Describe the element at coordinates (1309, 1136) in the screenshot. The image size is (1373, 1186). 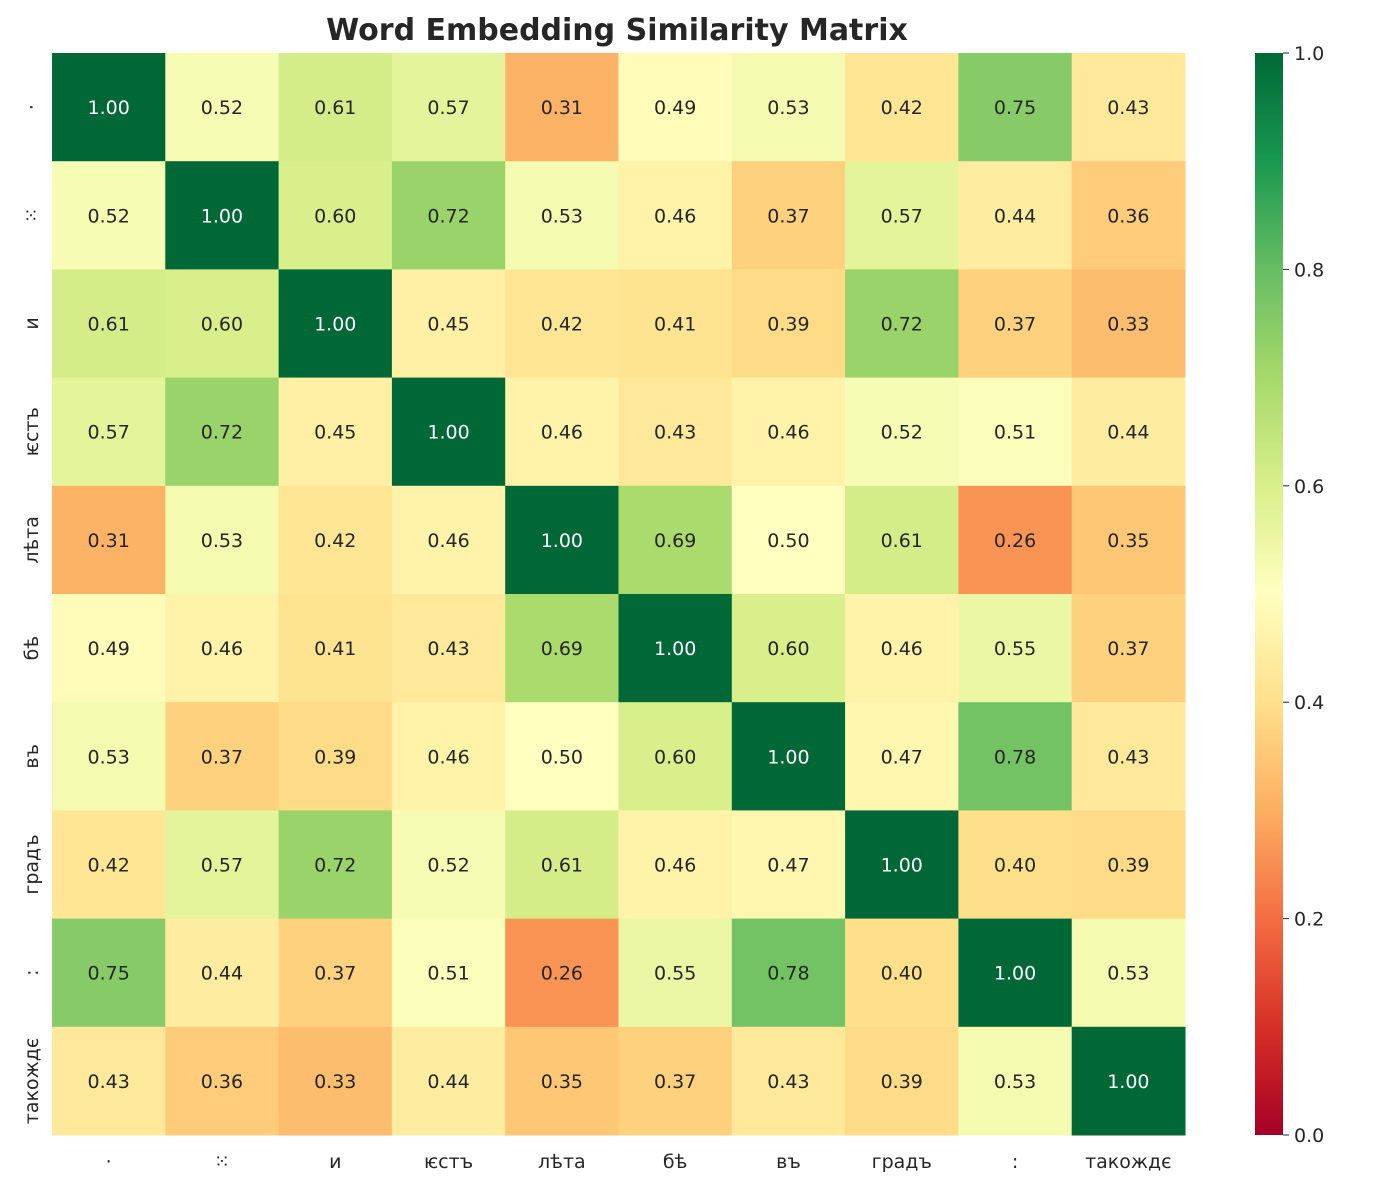
I see `colorbar-tick-label: 0.0` at that location.